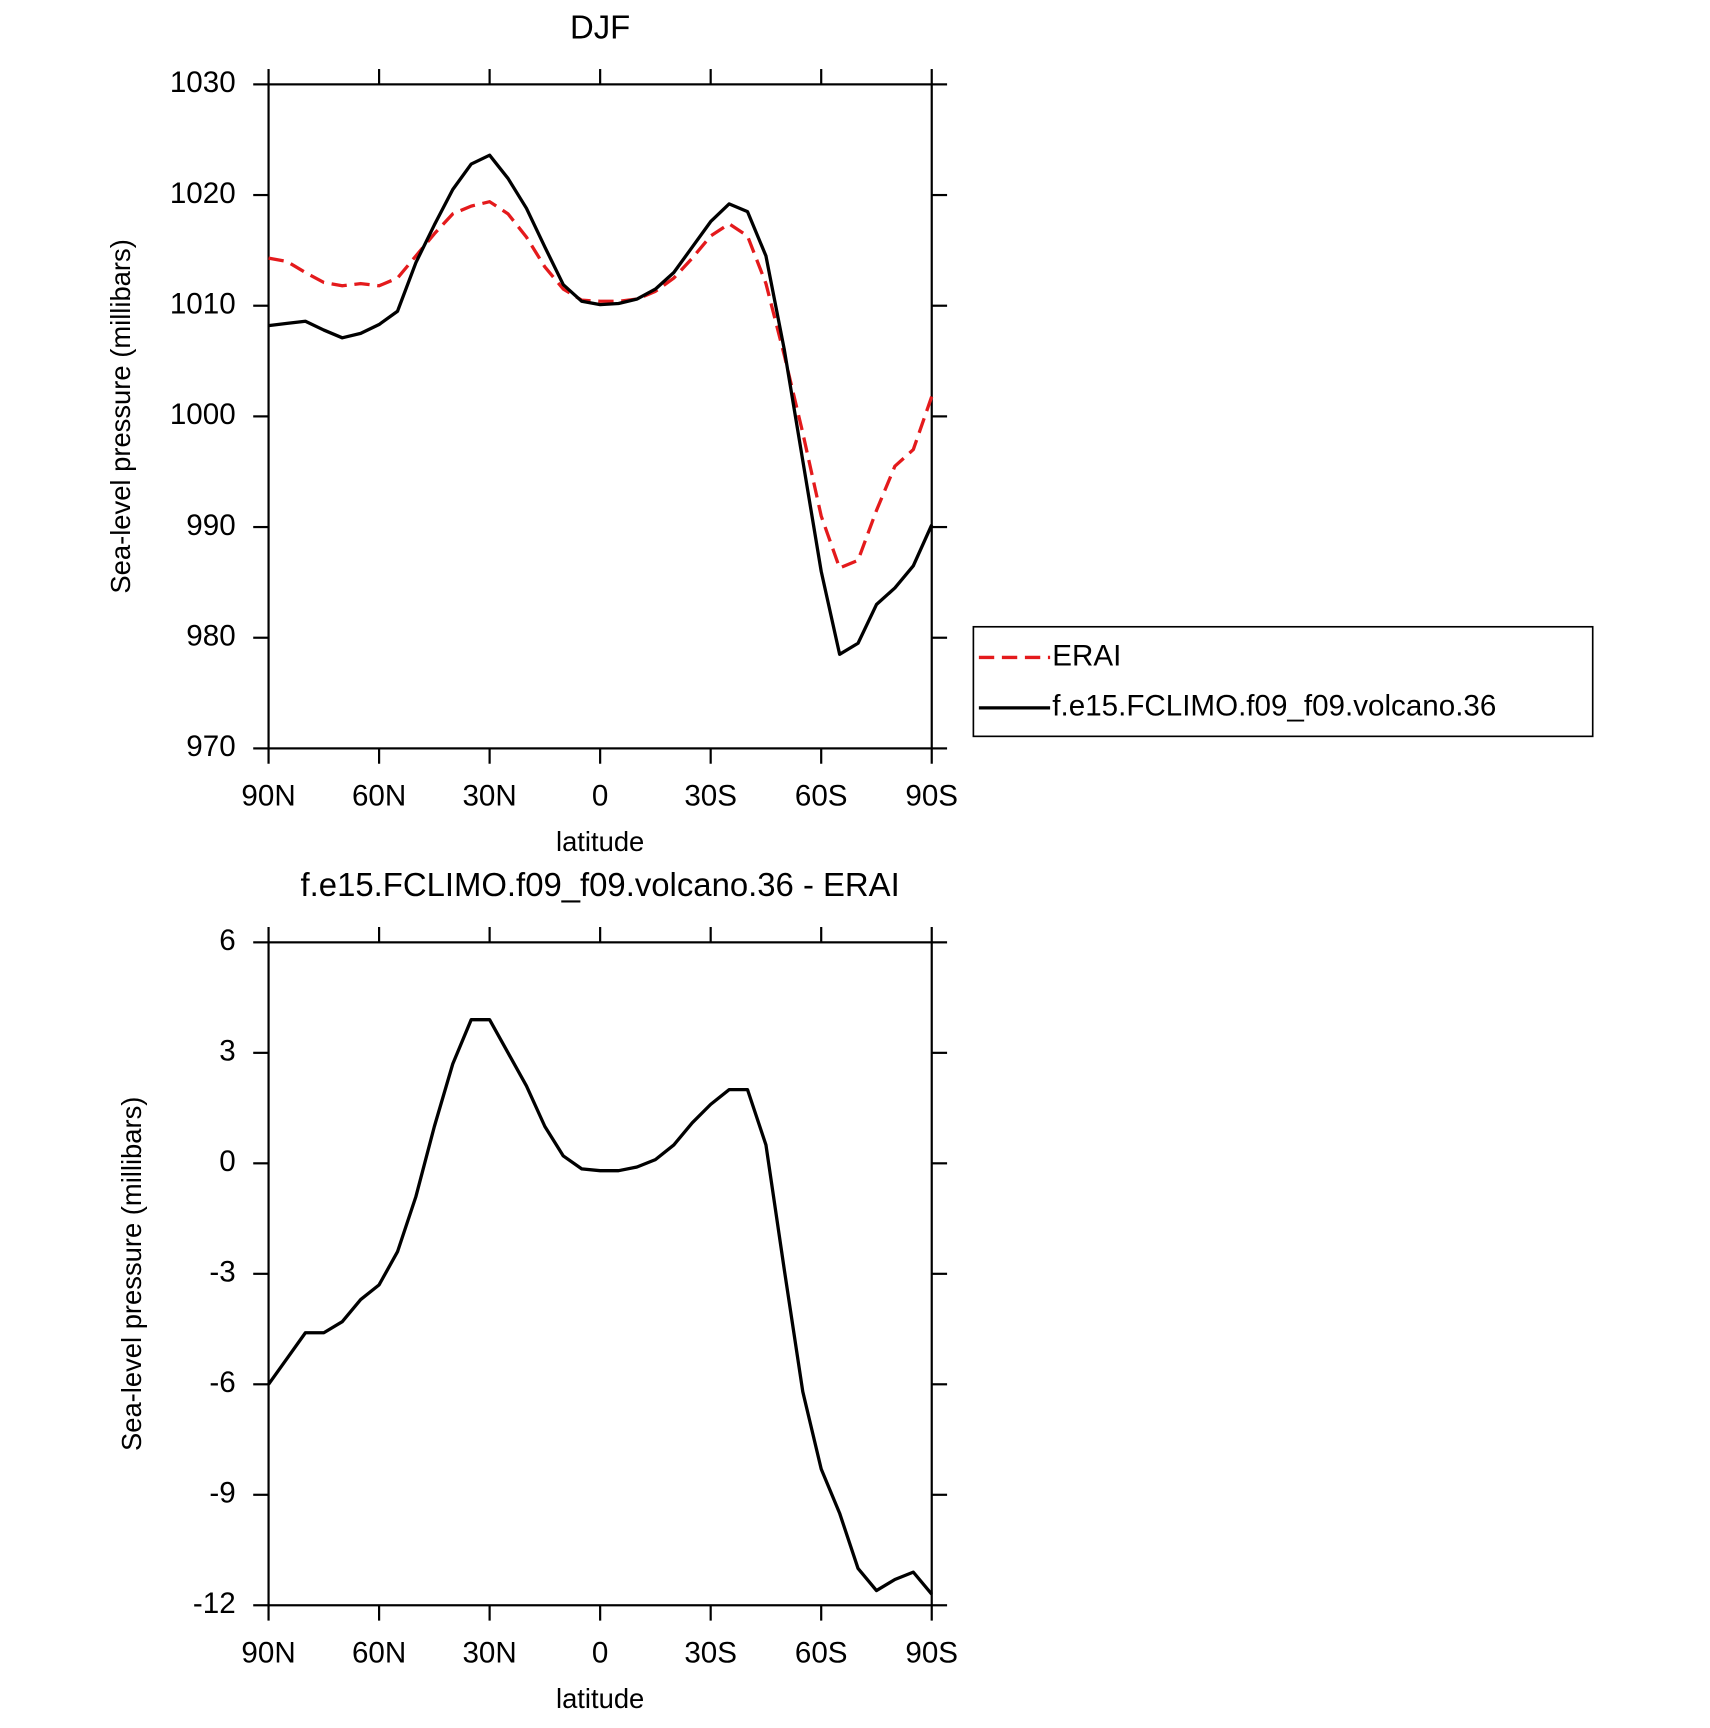  I want to click on legend-label: f.e15.FCLIMO.f09_f09.volcano.36, so click(1274, 706).